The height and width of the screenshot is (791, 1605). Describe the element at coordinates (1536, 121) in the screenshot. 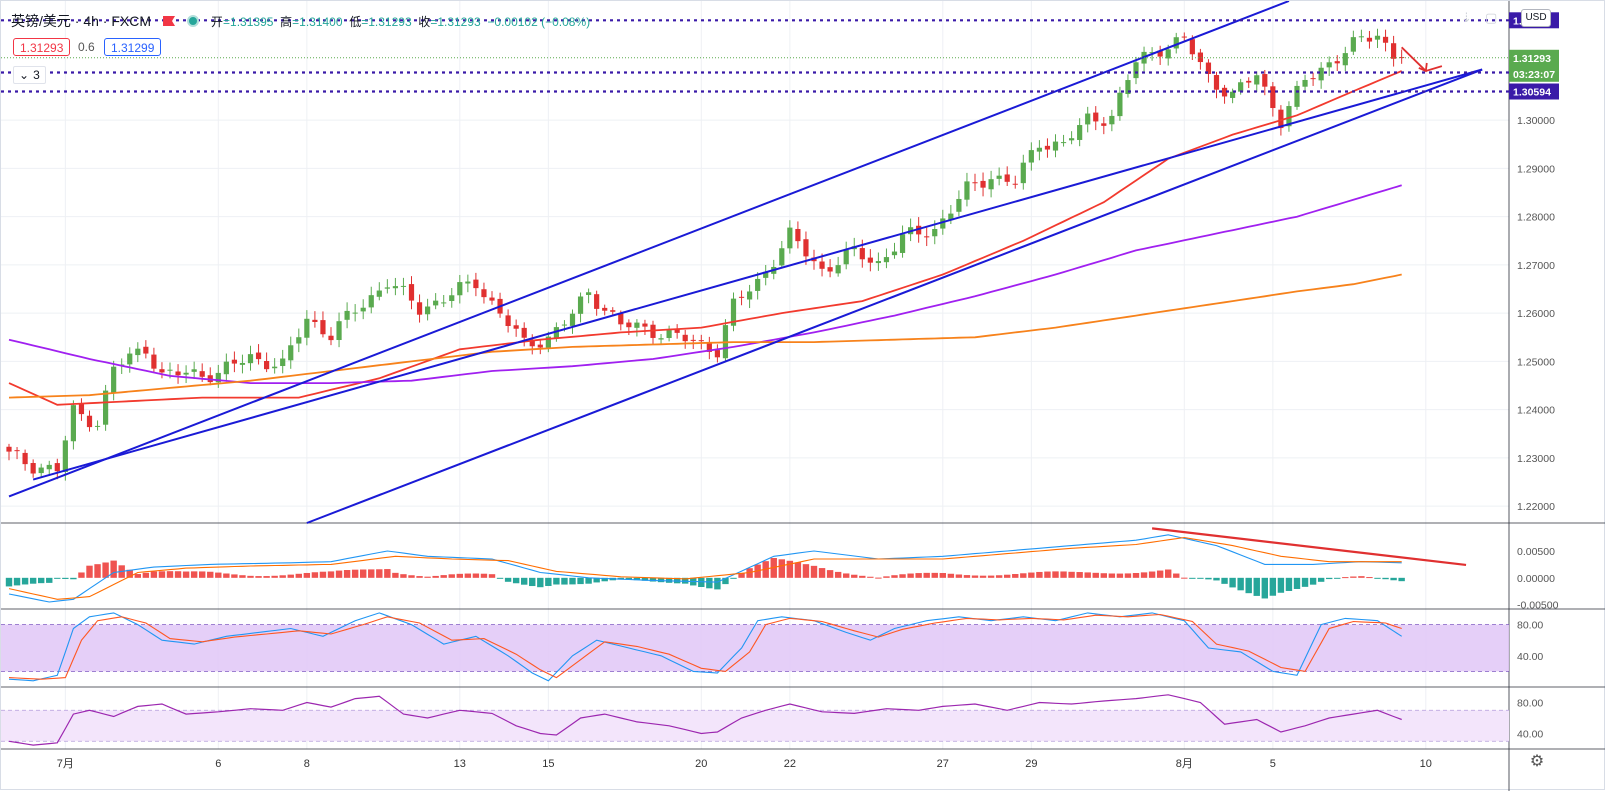

I see `price-tick-label: 1.30000` at that location.